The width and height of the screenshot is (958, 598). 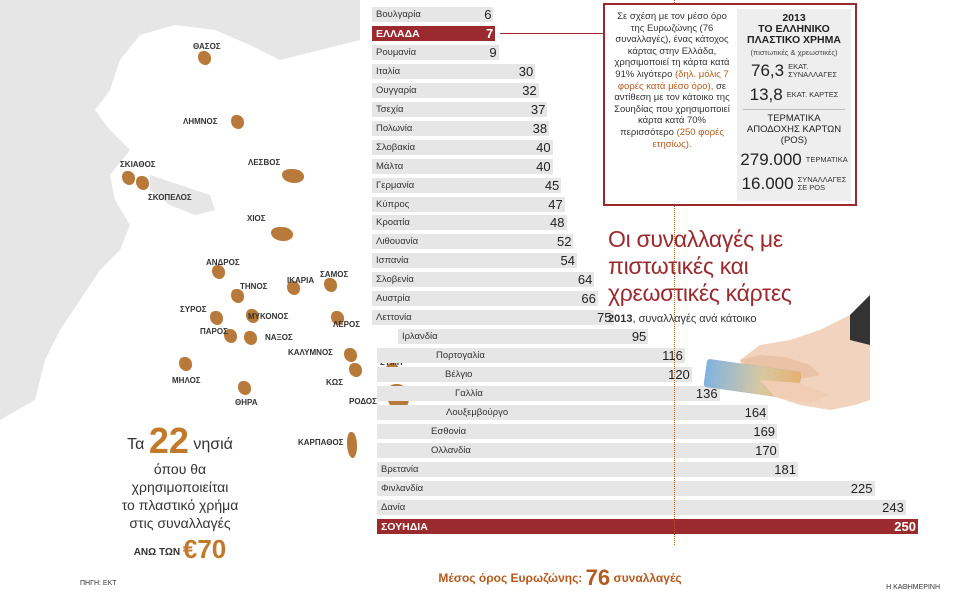 What do you see at coordinates (822, 179) in the screenshot?
I see `pos-transactions-label-1: ΣΥΝΑΛΛΑΓΕΣ` at bounding box center [822, 179].